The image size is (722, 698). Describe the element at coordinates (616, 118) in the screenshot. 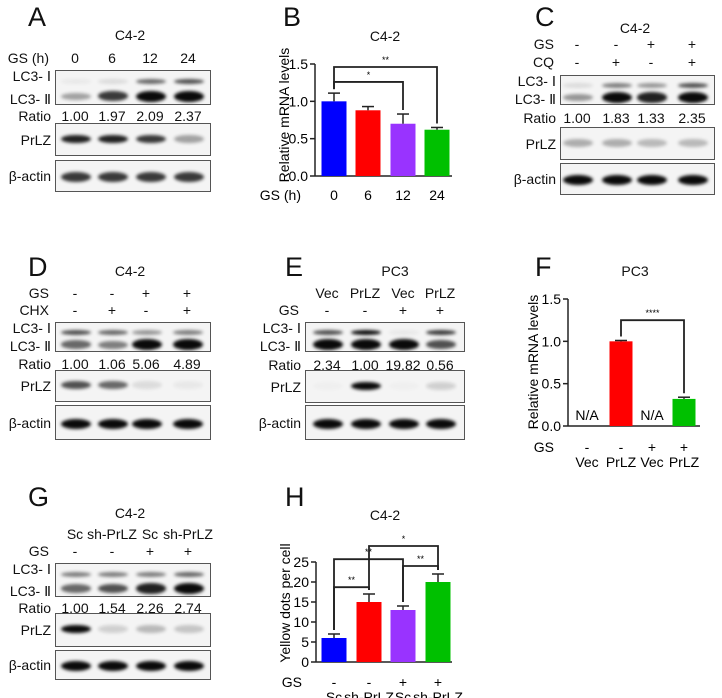

I see `ratio-value: 1.83` at that location.